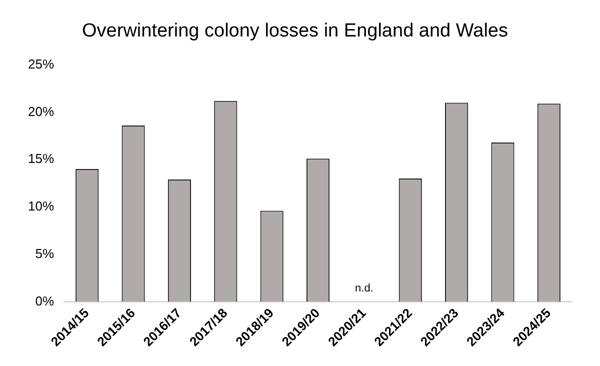  Describe the element at coordinates (295, 31) in the screenshot. I see `chart-title: Overwintering colony losses in England and Wales` at that location.